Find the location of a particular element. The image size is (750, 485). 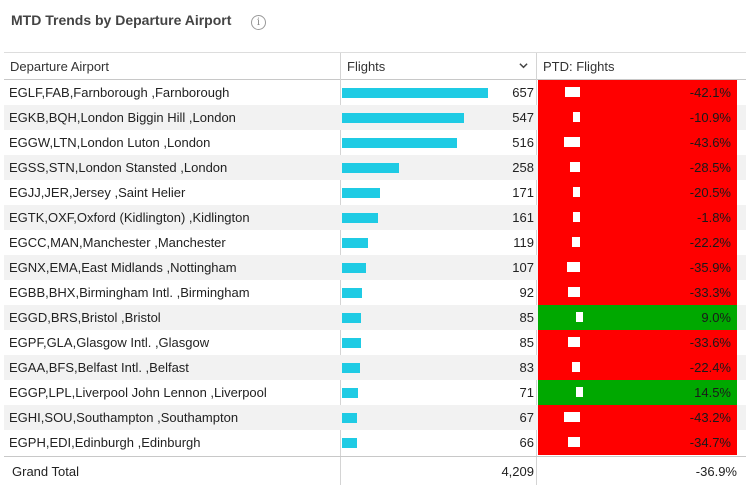

flights-value: 92 is located at coordinates (526, 292).